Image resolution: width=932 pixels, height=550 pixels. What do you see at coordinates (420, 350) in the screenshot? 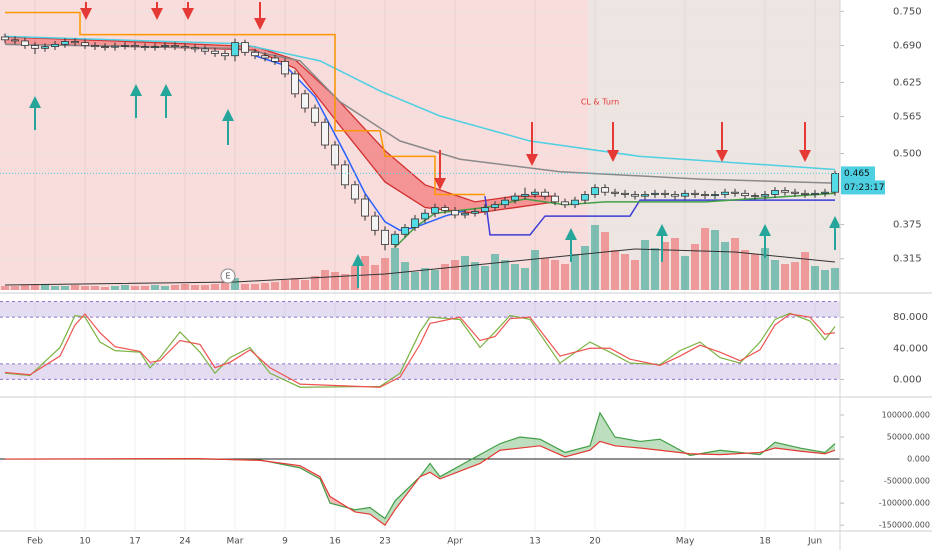
I see `oscillator-line` at bounding box center [420, 350].